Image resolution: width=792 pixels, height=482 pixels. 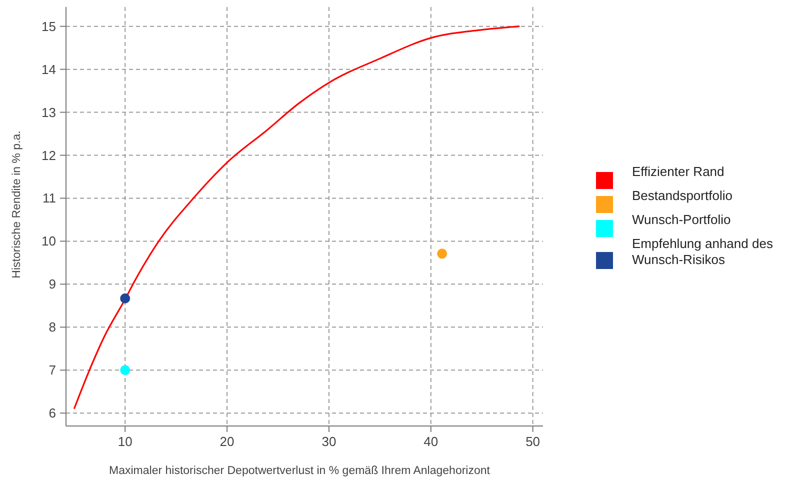 What do you see at coordinates (49, 155) in the screenshot?
I see `y-tick-label: 12` at bounding box center [49, 155].